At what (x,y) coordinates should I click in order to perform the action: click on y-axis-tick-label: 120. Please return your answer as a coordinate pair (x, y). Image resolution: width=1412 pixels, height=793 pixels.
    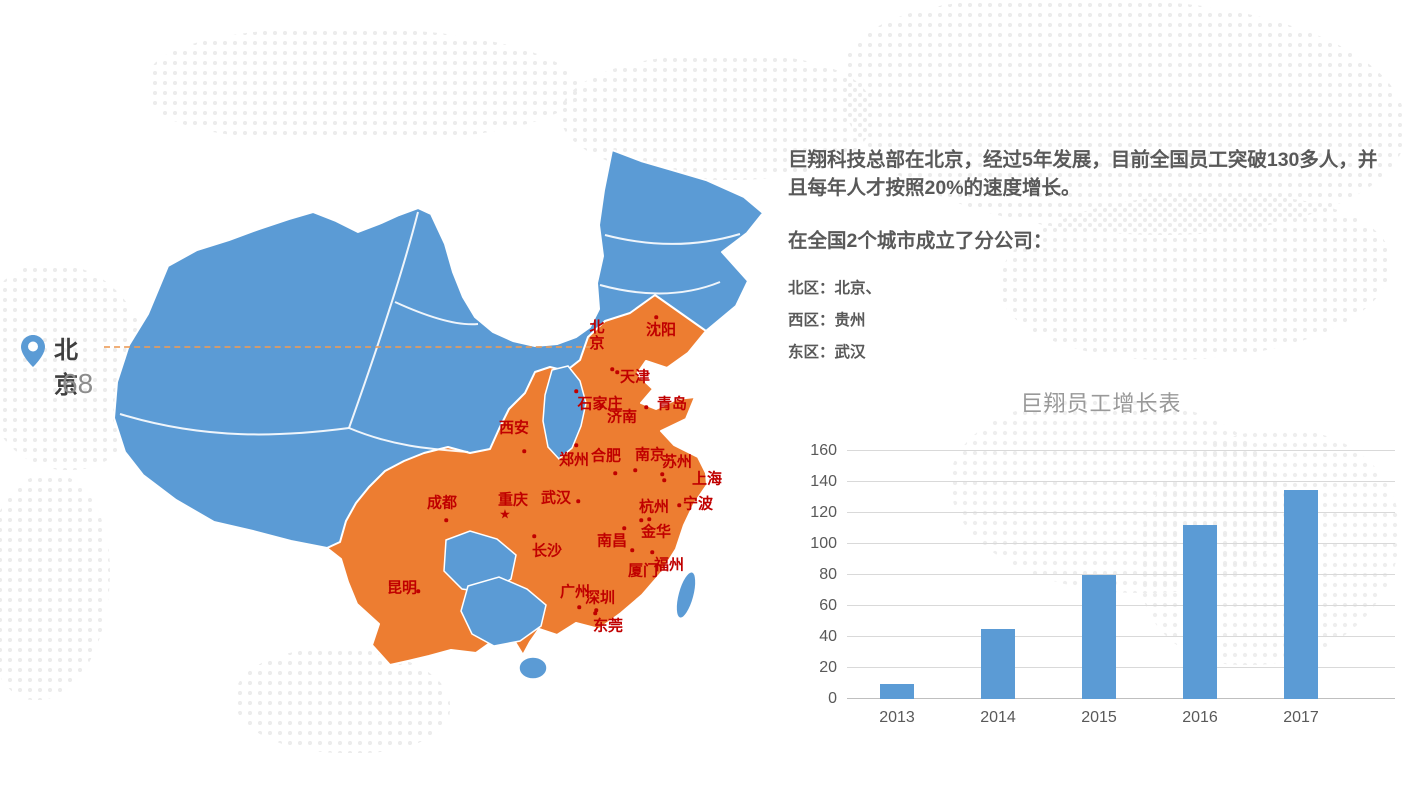
    Looking at the image, I should click on (823, 512).